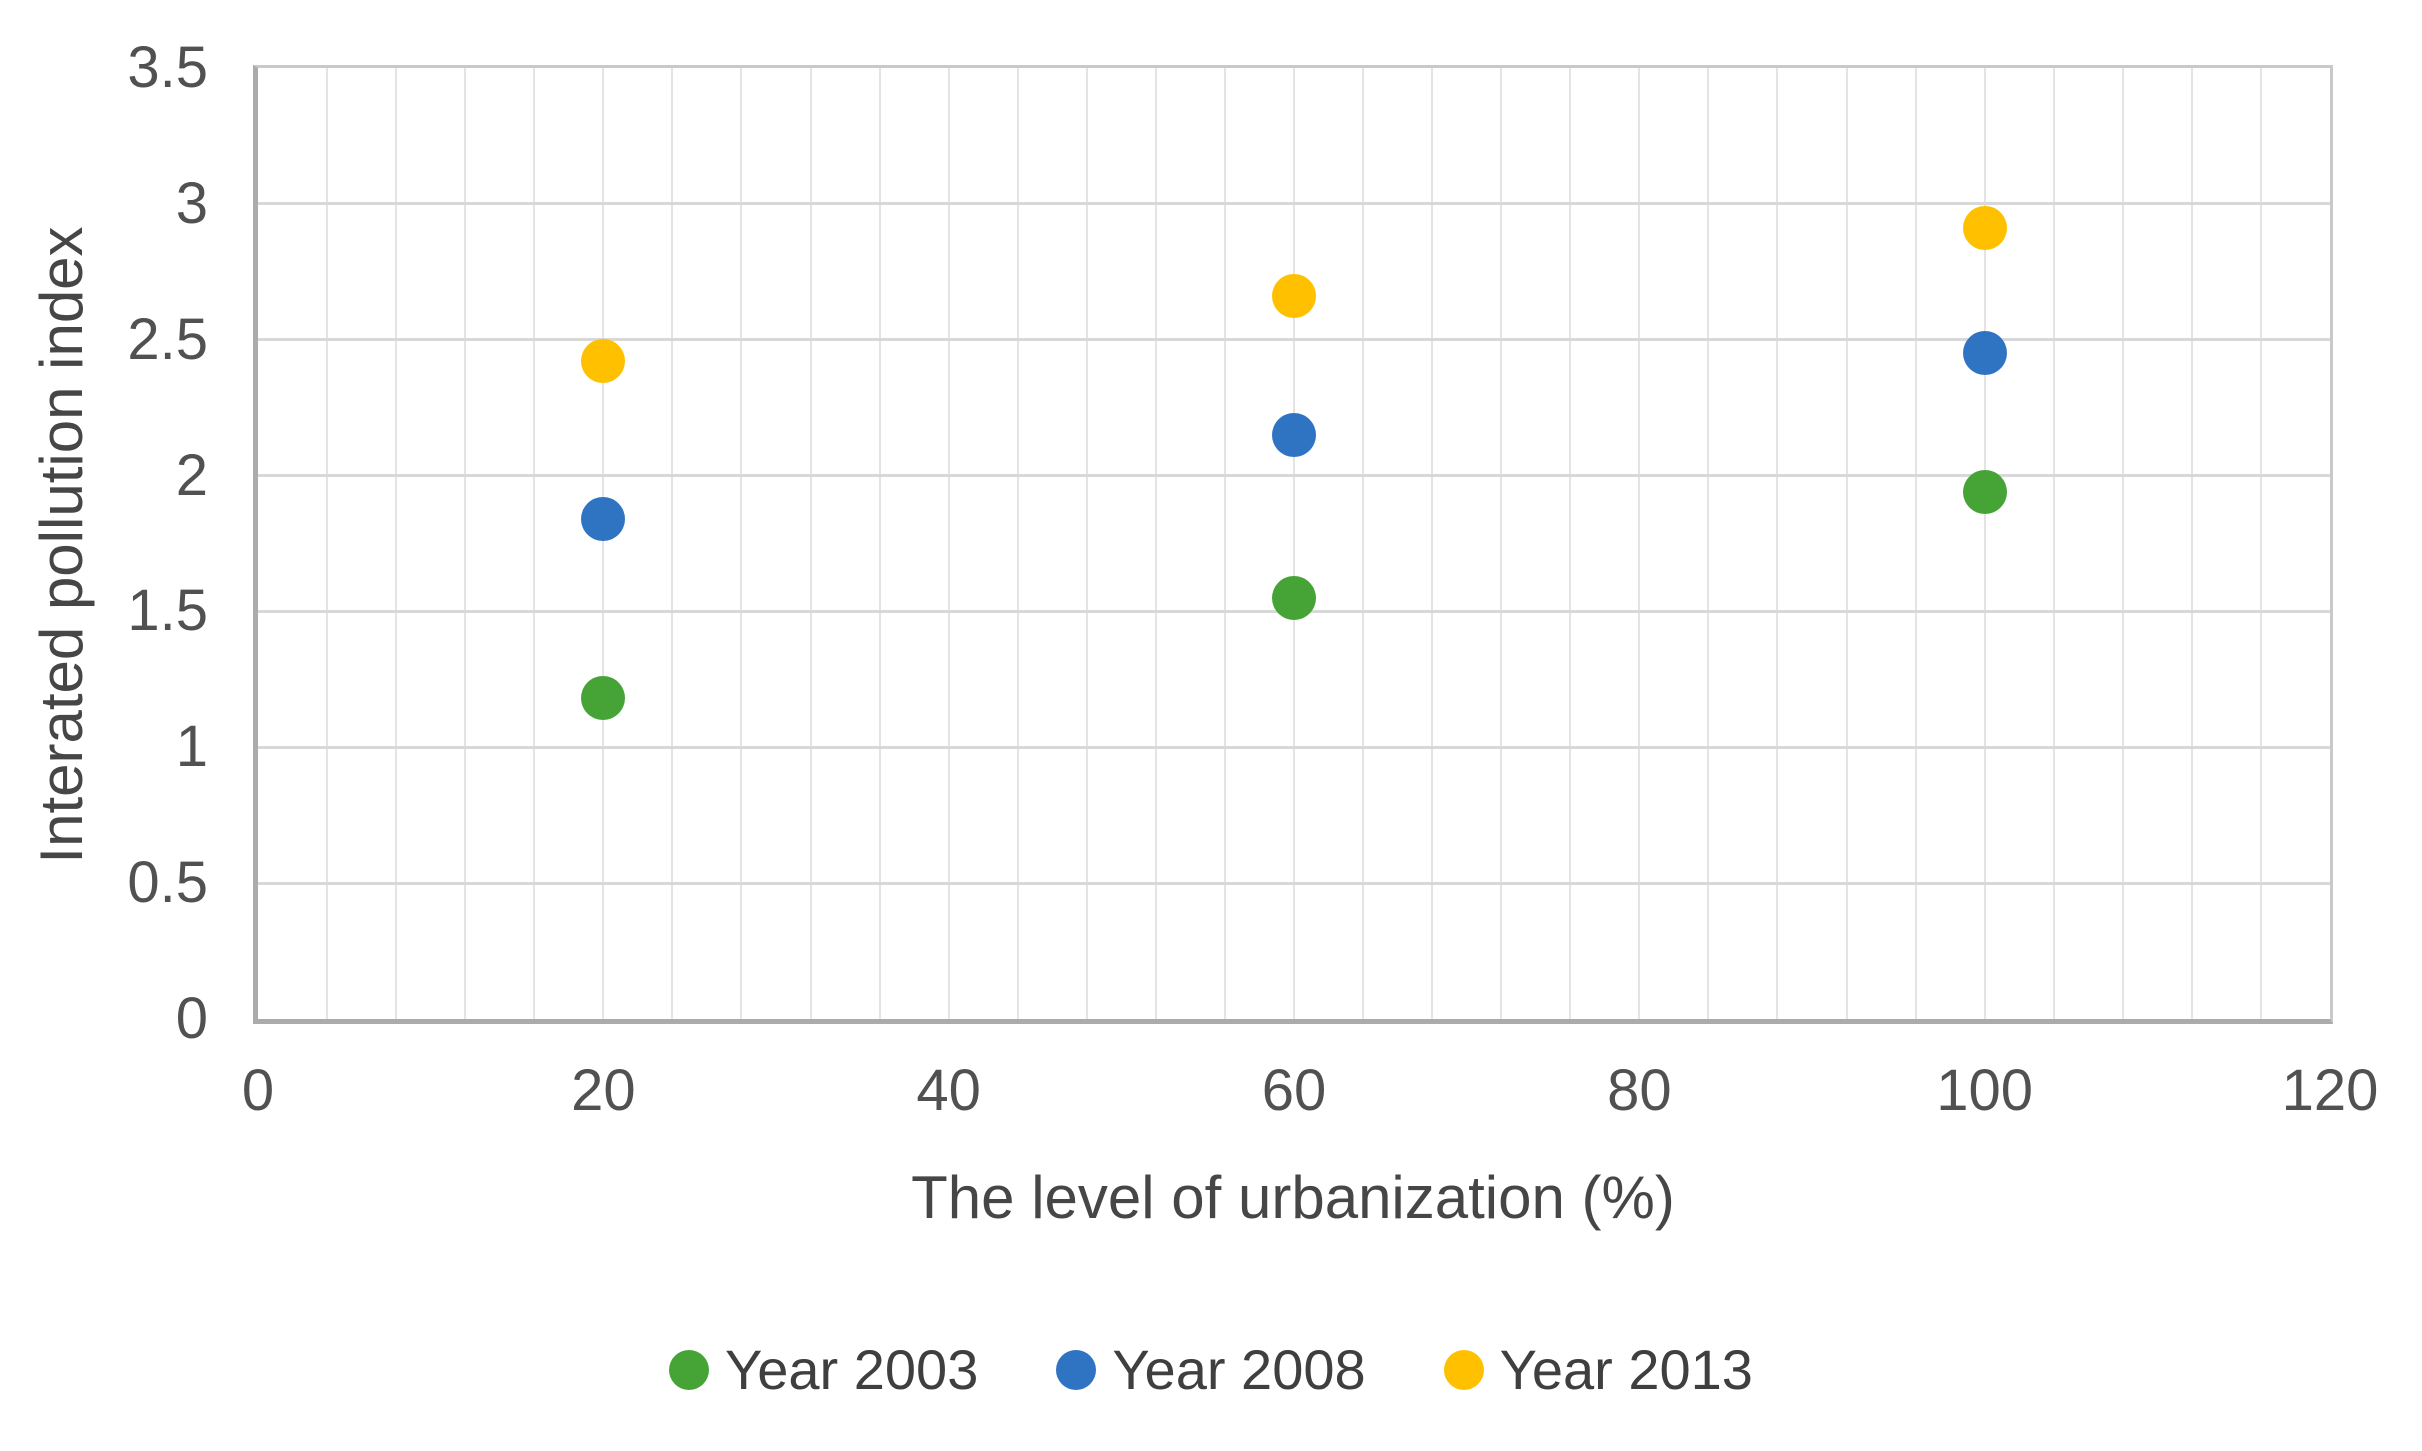 The width and height of the screenshot is (2422, 1451). I want to click on x-tick-label: 0, so click(258, 1090).